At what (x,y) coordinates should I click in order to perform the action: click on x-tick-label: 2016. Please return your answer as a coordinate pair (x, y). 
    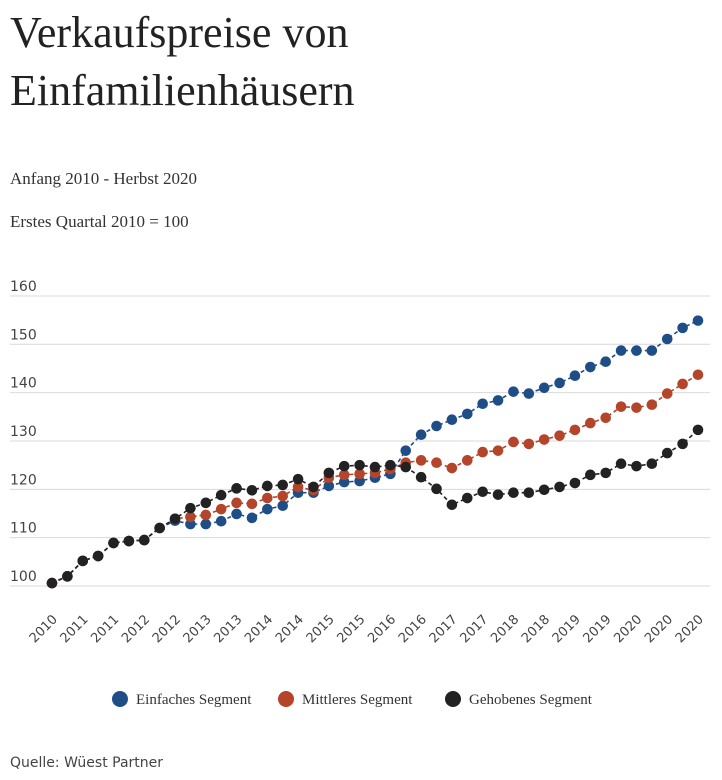
    Looking at the image, I should click on (382, 629).